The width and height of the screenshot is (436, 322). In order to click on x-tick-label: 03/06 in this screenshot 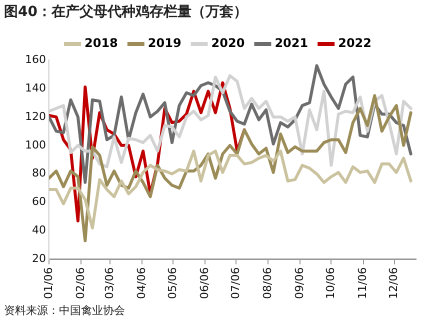, I will do `click(109, 283)`.